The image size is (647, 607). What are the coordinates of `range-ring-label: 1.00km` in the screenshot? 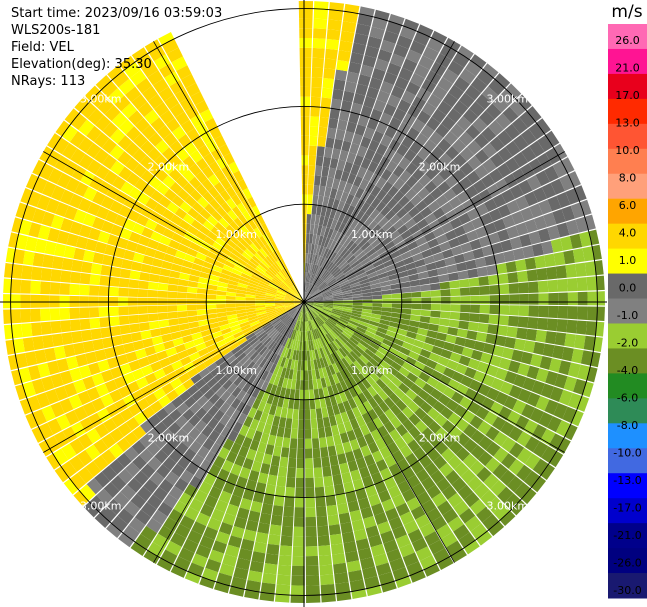 It's located at (236, 370).